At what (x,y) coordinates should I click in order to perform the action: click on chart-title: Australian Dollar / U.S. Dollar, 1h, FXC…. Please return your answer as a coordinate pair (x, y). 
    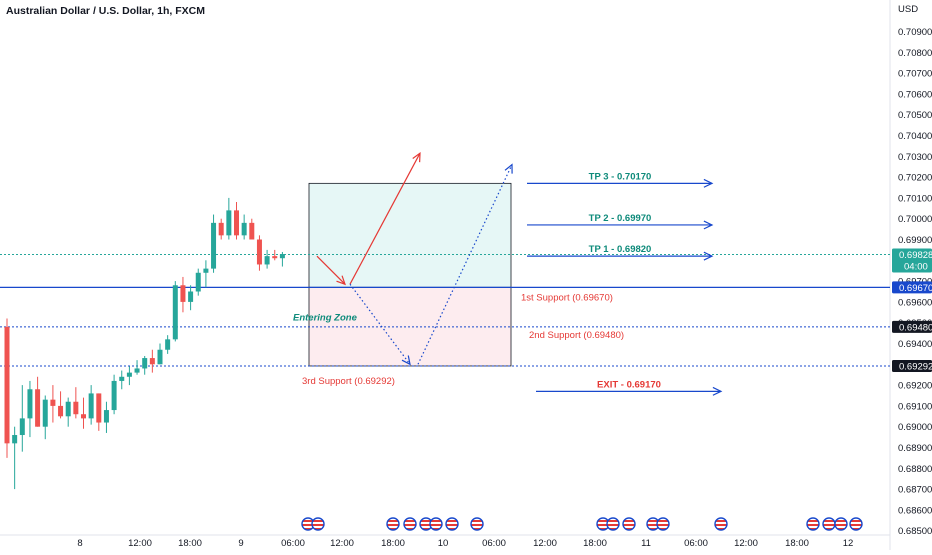
    Looking at the image, I should click on (105, 11).